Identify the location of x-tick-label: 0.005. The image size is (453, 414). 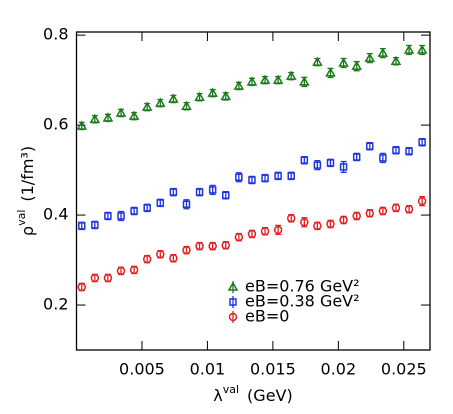
(142, 369).